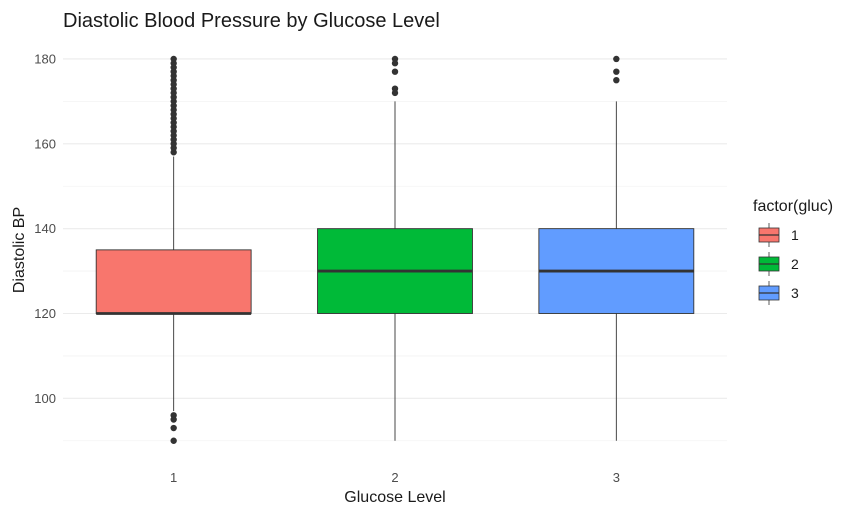 The width and height of the screenshot is (863, 516). Describe the element at coordinates (793, 206) in the screenshot. I see `legend-title: factor(gluc)` at that location.